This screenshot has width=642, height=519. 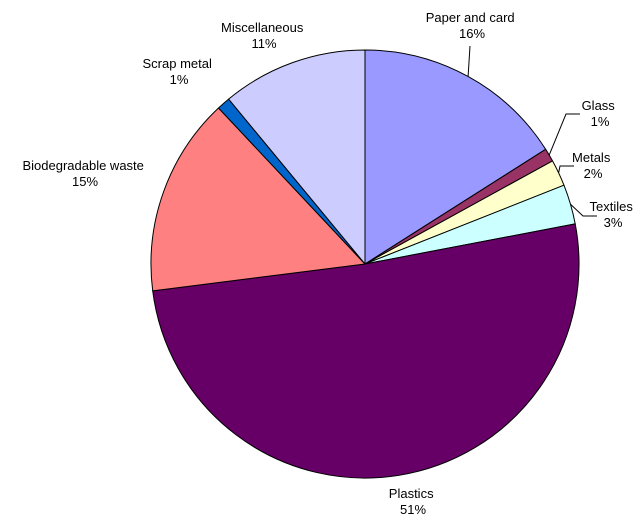 I want to click on label-name-scrap-metal: Scrap metal, so click(x=177, y=63).